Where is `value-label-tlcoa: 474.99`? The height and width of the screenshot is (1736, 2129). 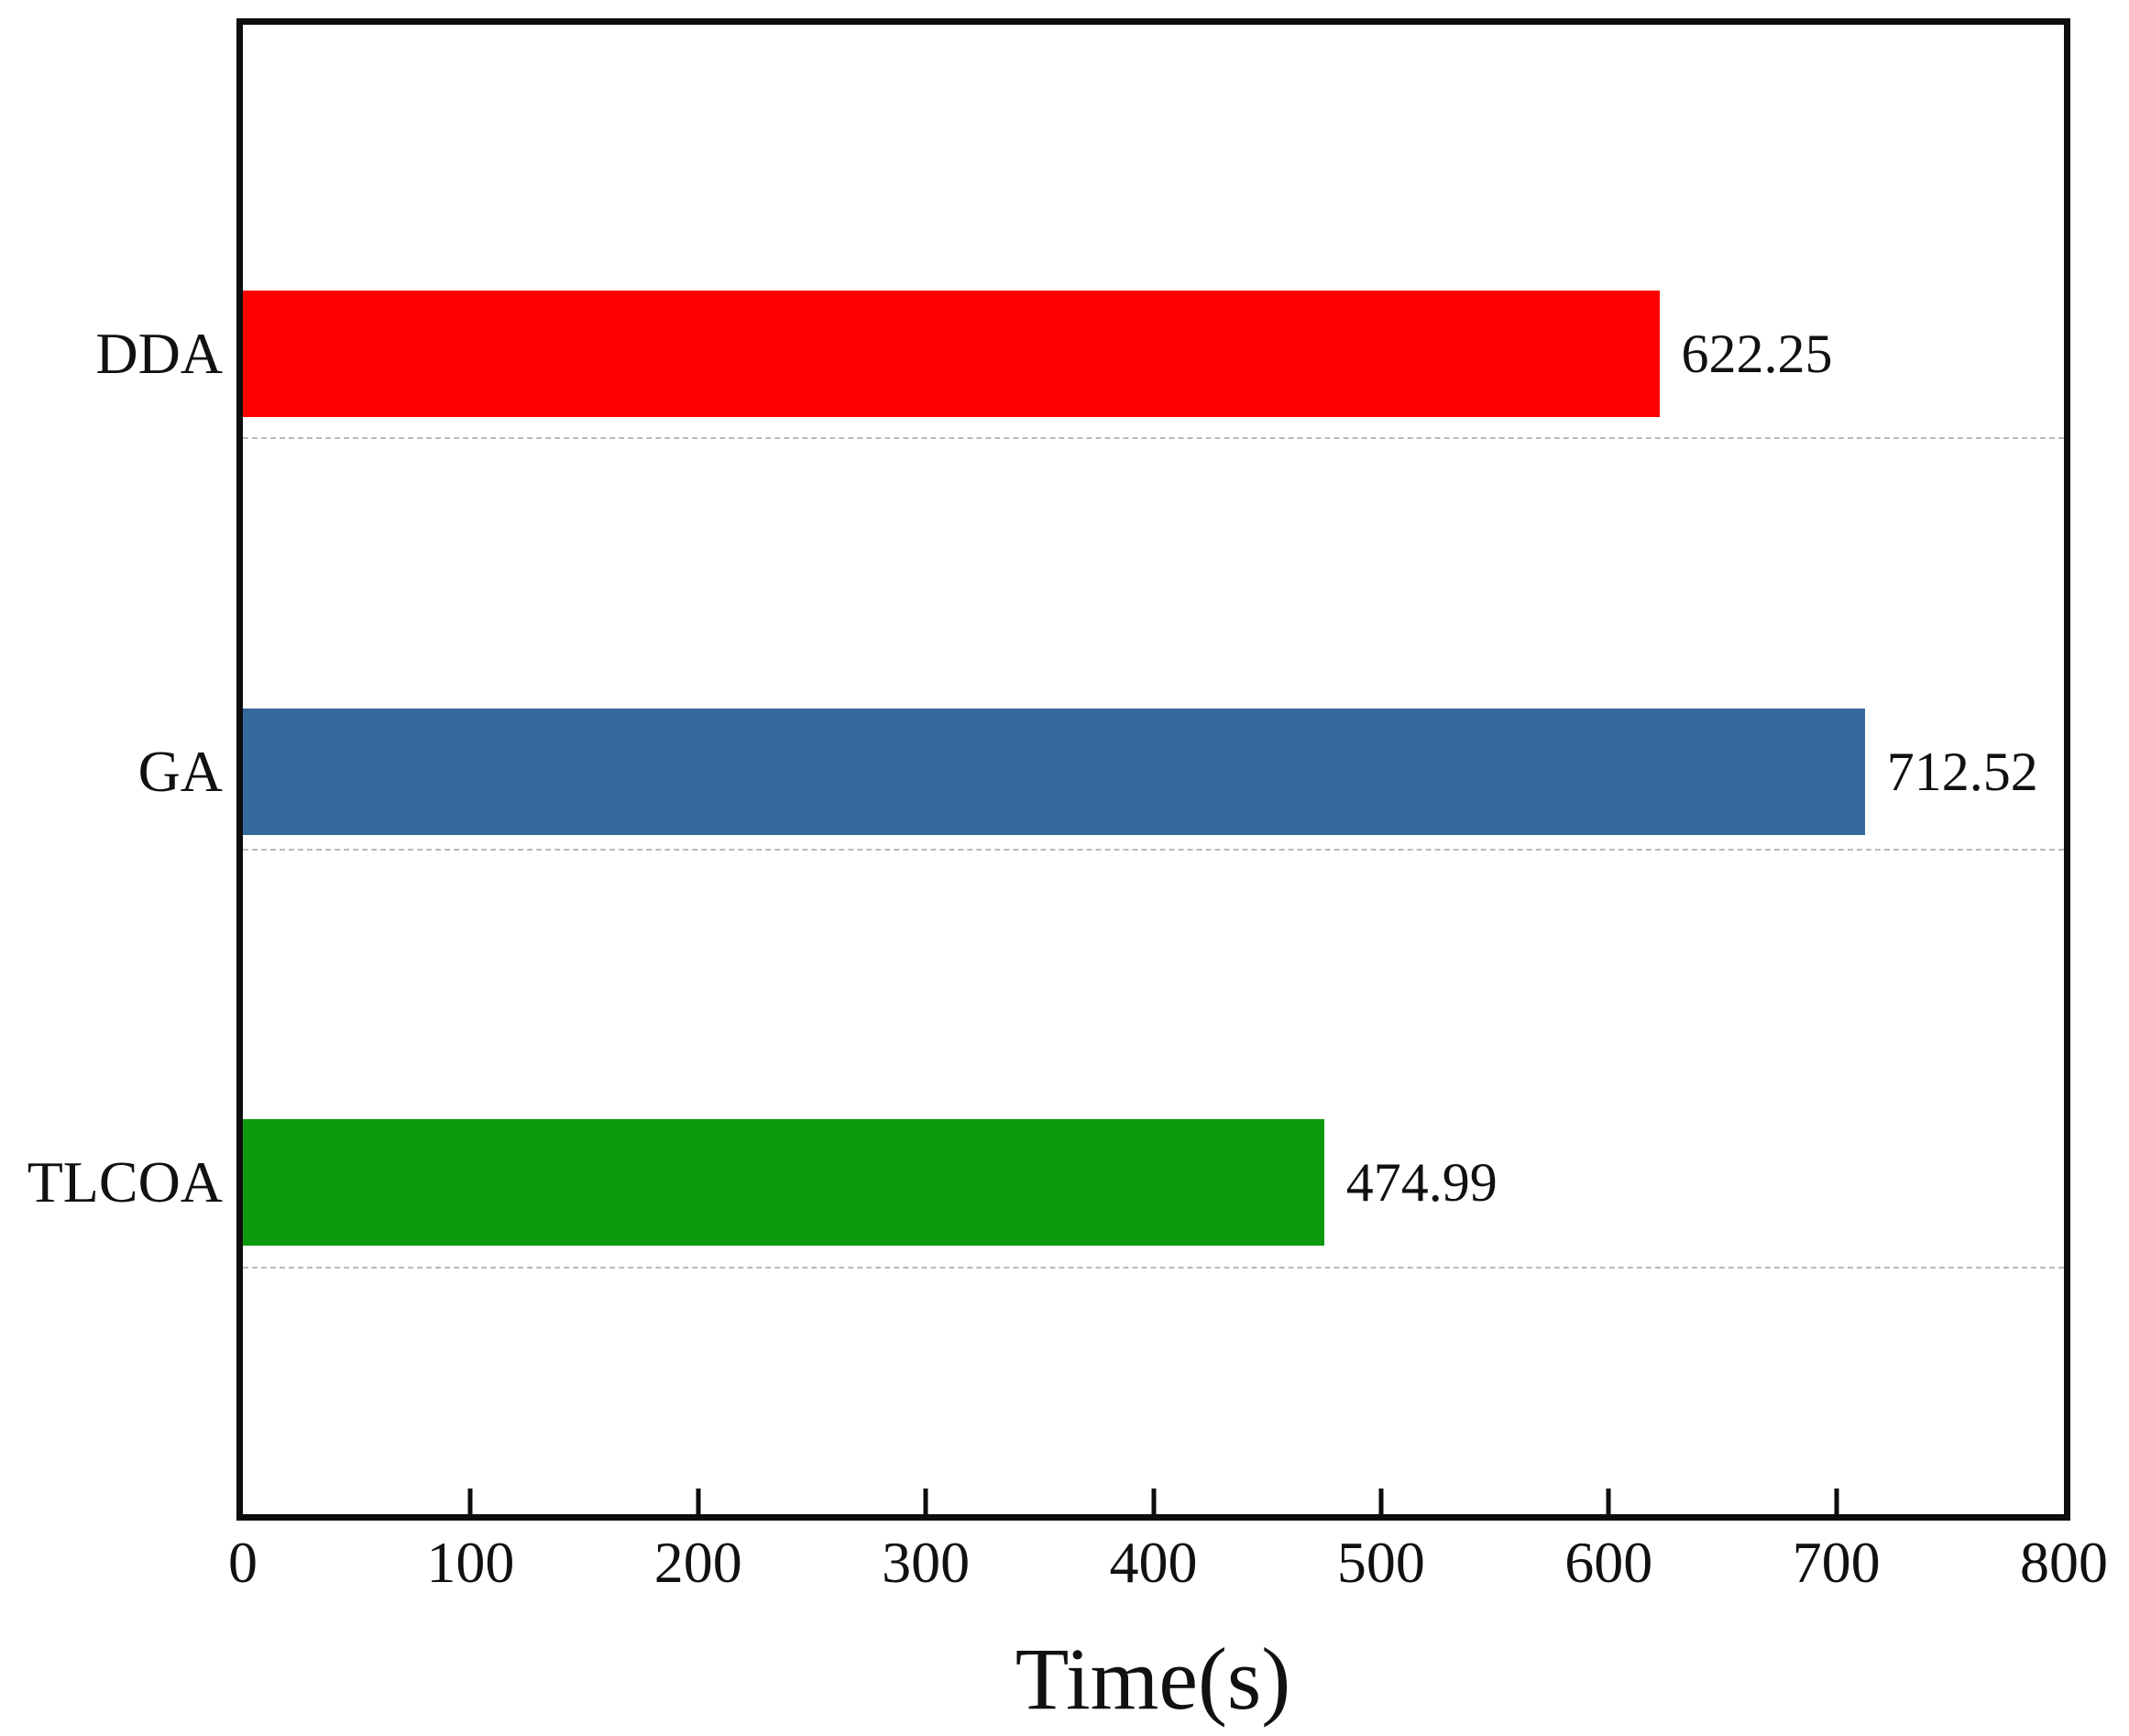
value-label-tlcoa: 474.99 is located at coordinates (1422, 1183).